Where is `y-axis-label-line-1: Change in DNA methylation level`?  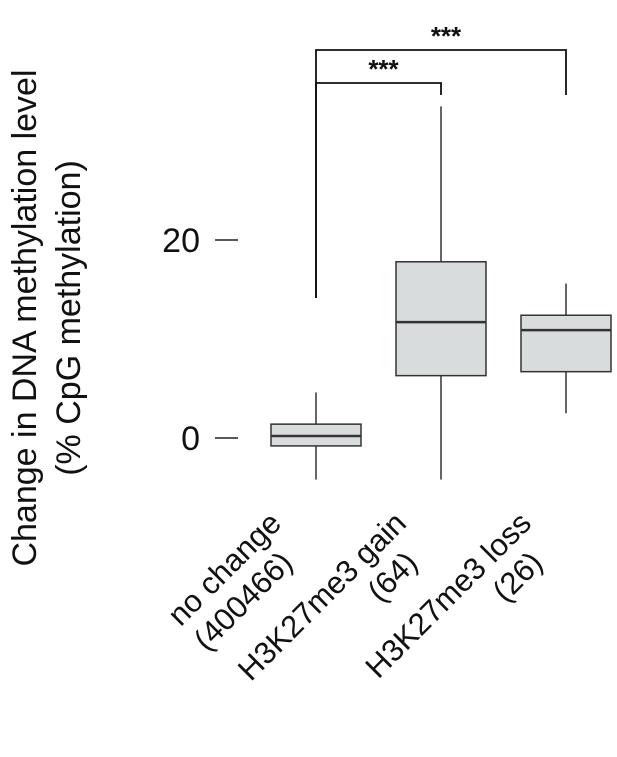
y-axis-label-line-1: Change in DNA methylation level is located at coordinates (25, 317).